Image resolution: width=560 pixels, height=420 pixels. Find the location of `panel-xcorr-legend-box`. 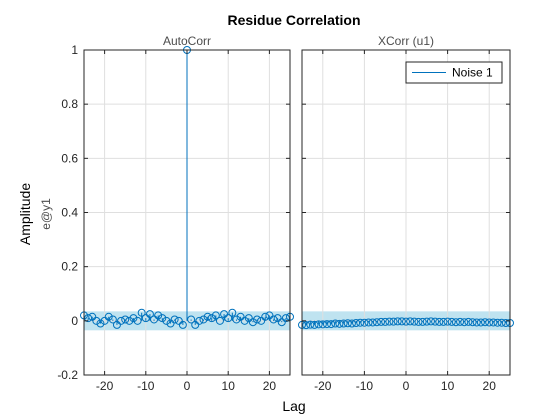

panel-xcorr-legend-box is located at coordinates (454, 72).